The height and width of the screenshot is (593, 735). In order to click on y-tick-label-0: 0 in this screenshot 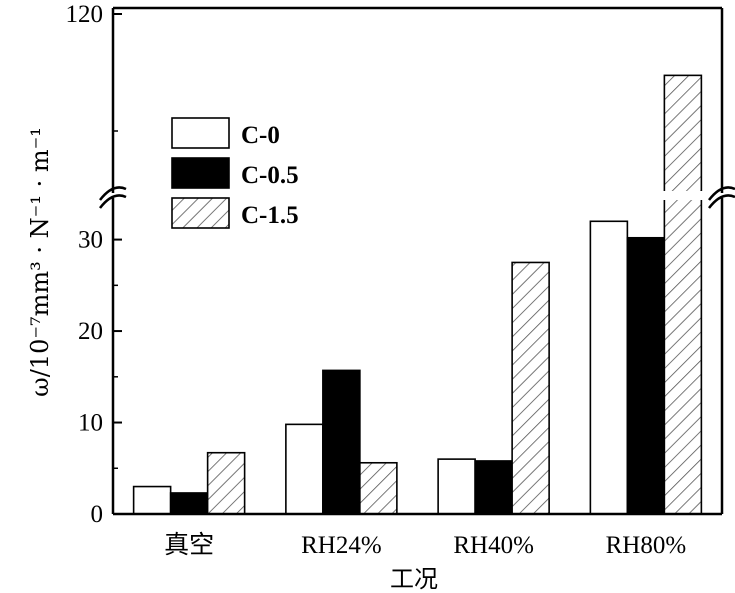, I will do `click(97, 514)`.